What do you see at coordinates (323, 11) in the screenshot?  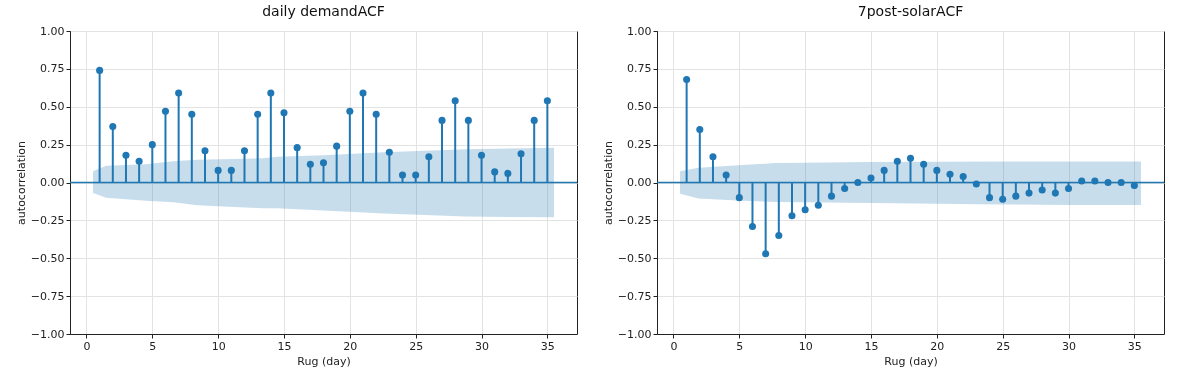 I see `chart-title: daily demandACF` at bounding box center [323, 11].